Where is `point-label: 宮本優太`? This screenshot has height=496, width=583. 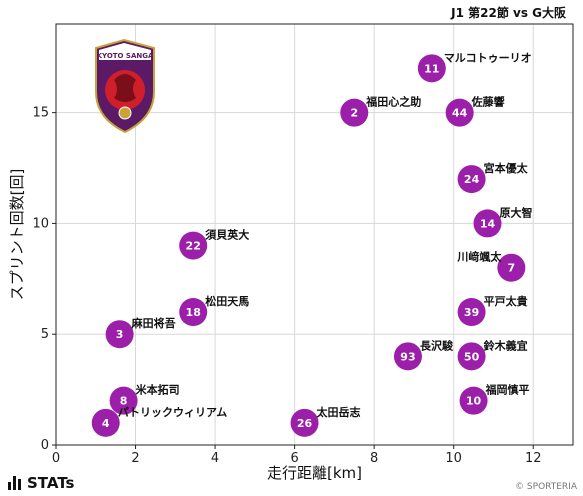
point-label: 宮本優太 is located at coordinates (506, 168).